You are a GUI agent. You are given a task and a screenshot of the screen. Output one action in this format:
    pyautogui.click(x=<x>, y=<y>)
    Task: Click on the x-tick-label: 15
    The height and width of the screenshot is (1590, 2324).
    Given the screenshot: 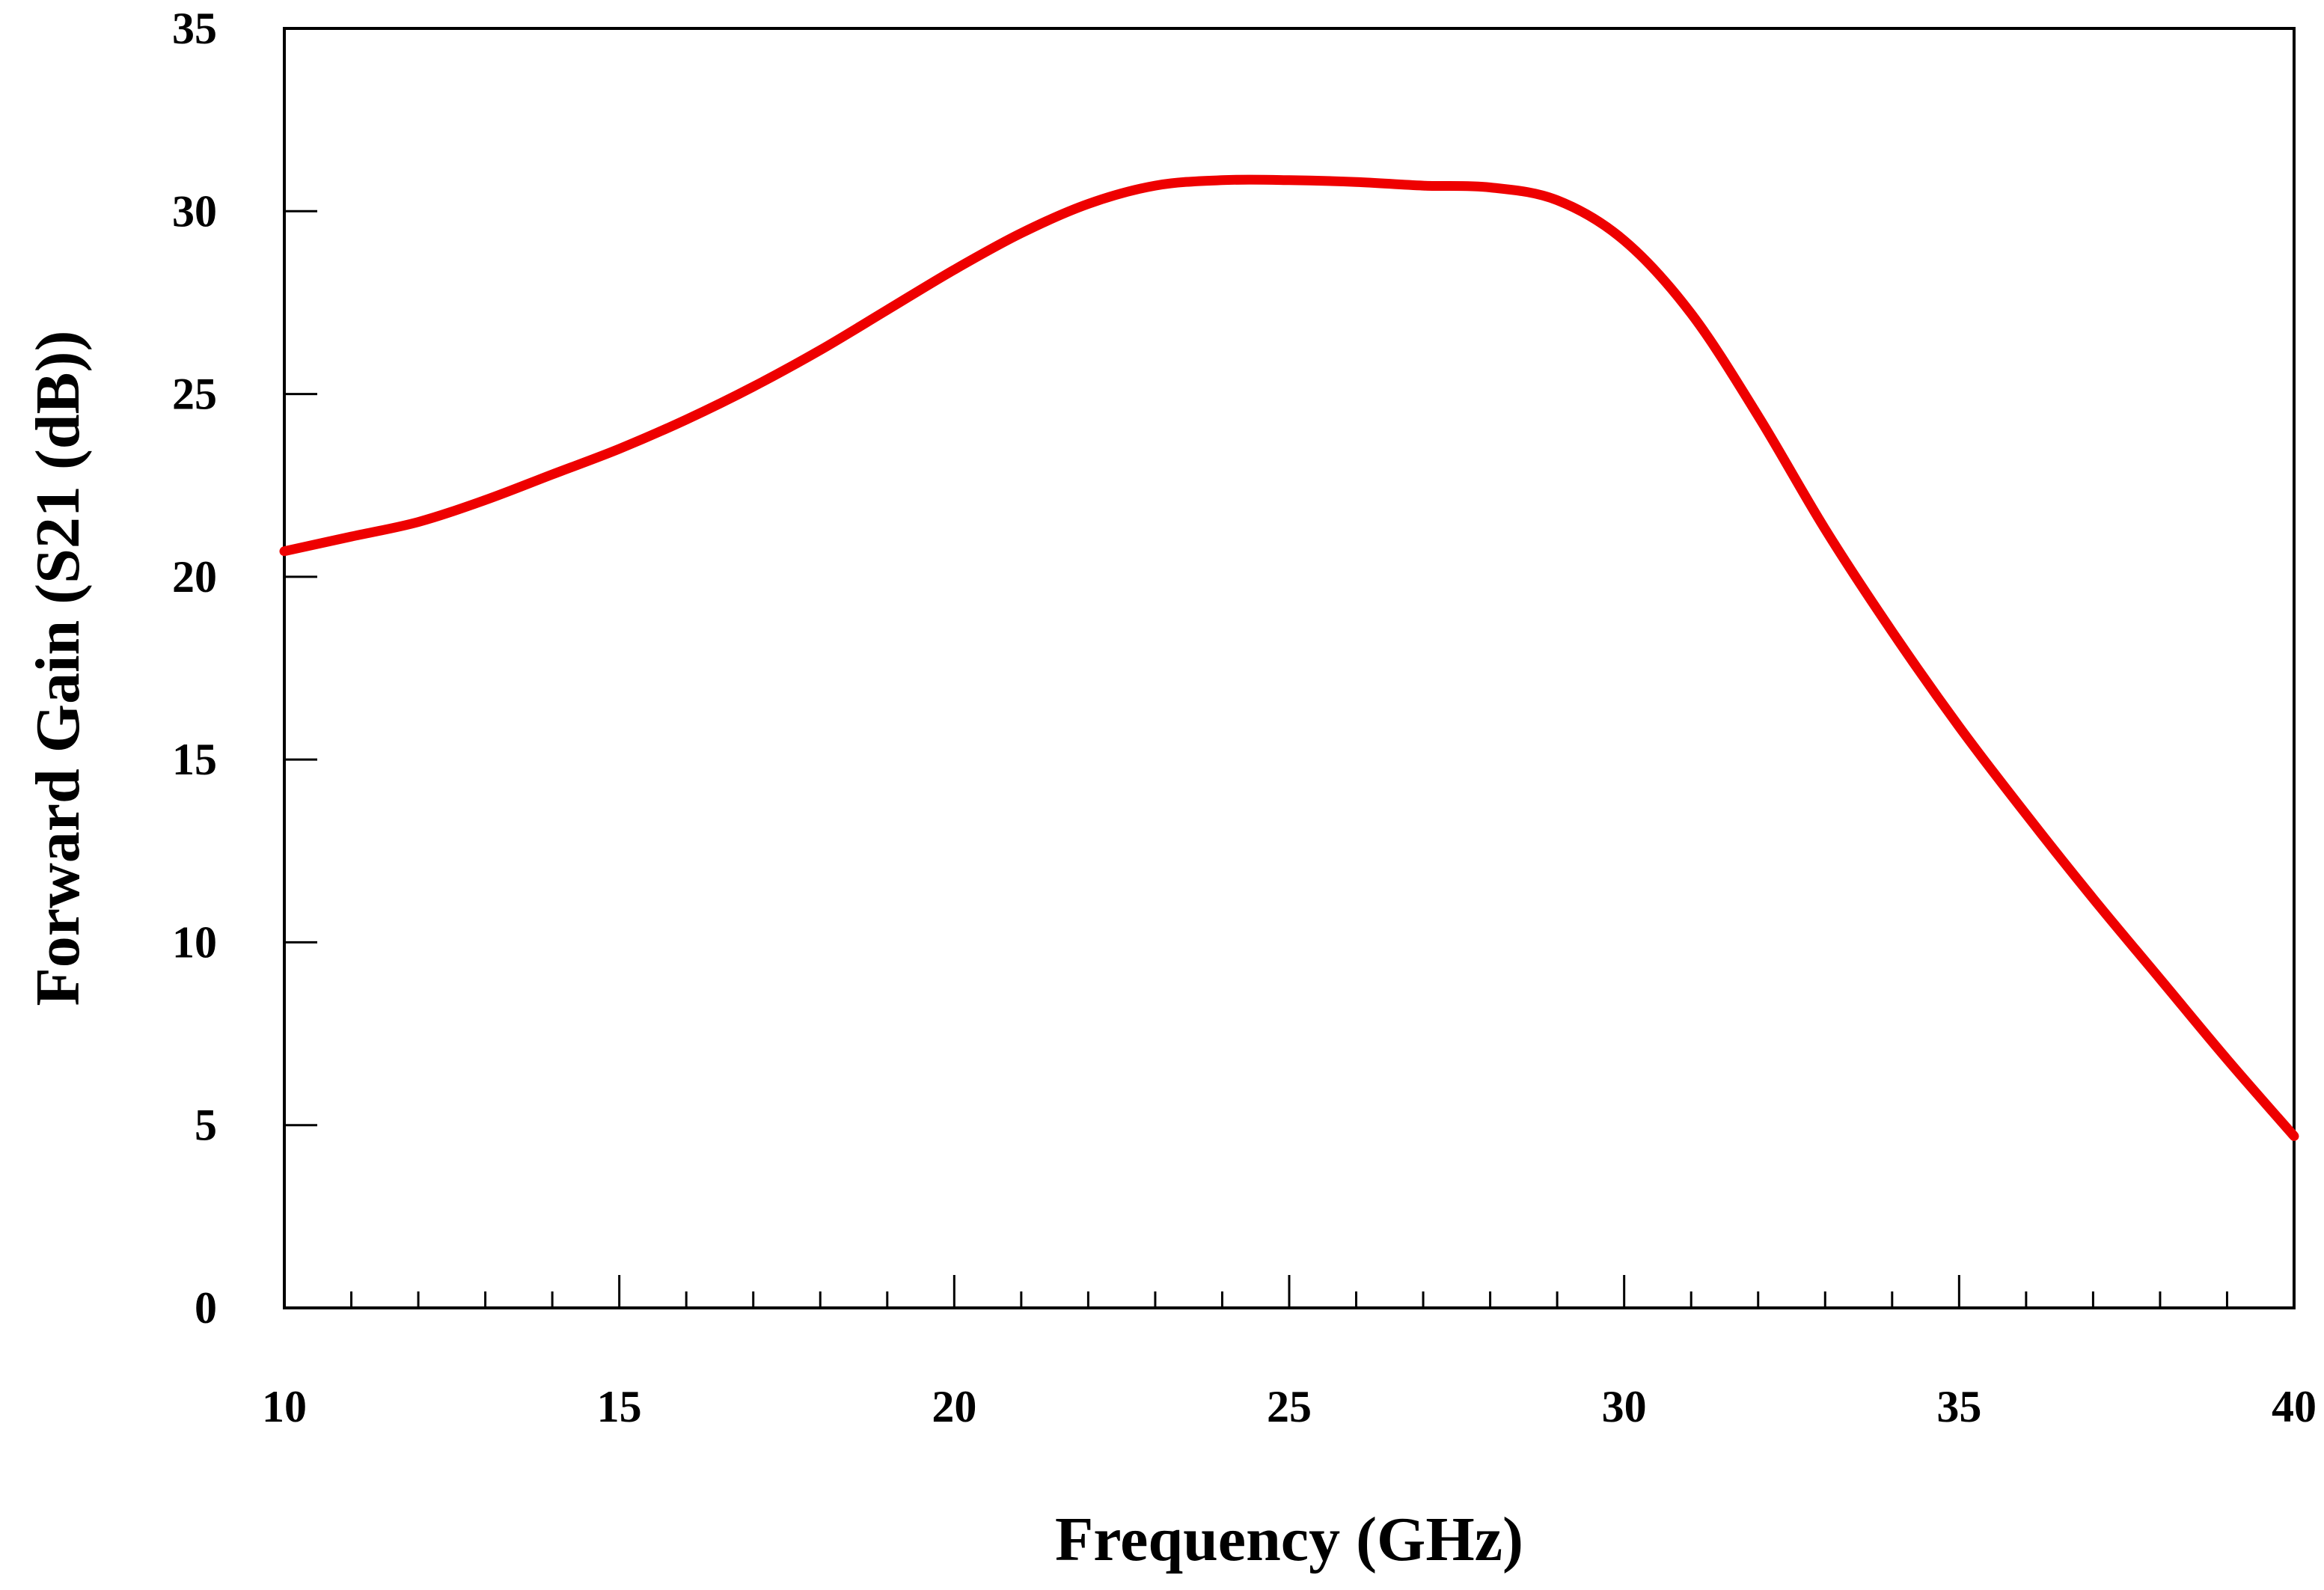 What is the action you would take?
    pyautogui.click(x=619, y=1406)
    